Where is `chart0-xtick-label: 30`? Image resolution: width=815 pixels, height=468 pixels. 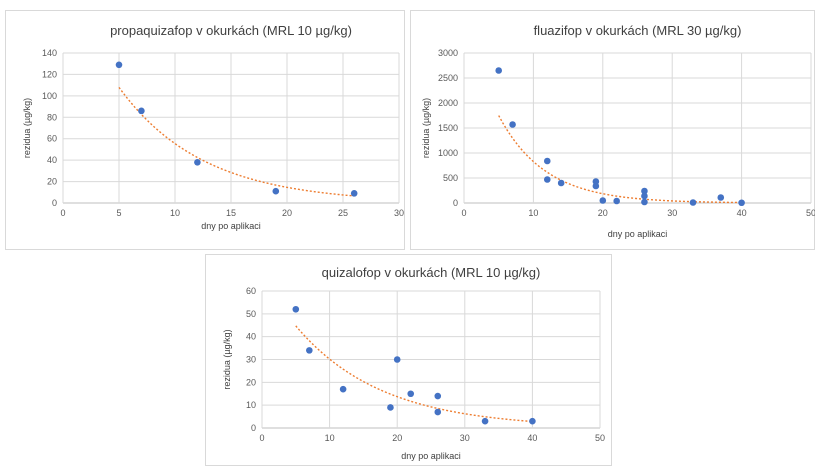 chart0-xtick-label: 30 is located at coordinates (399, 213).